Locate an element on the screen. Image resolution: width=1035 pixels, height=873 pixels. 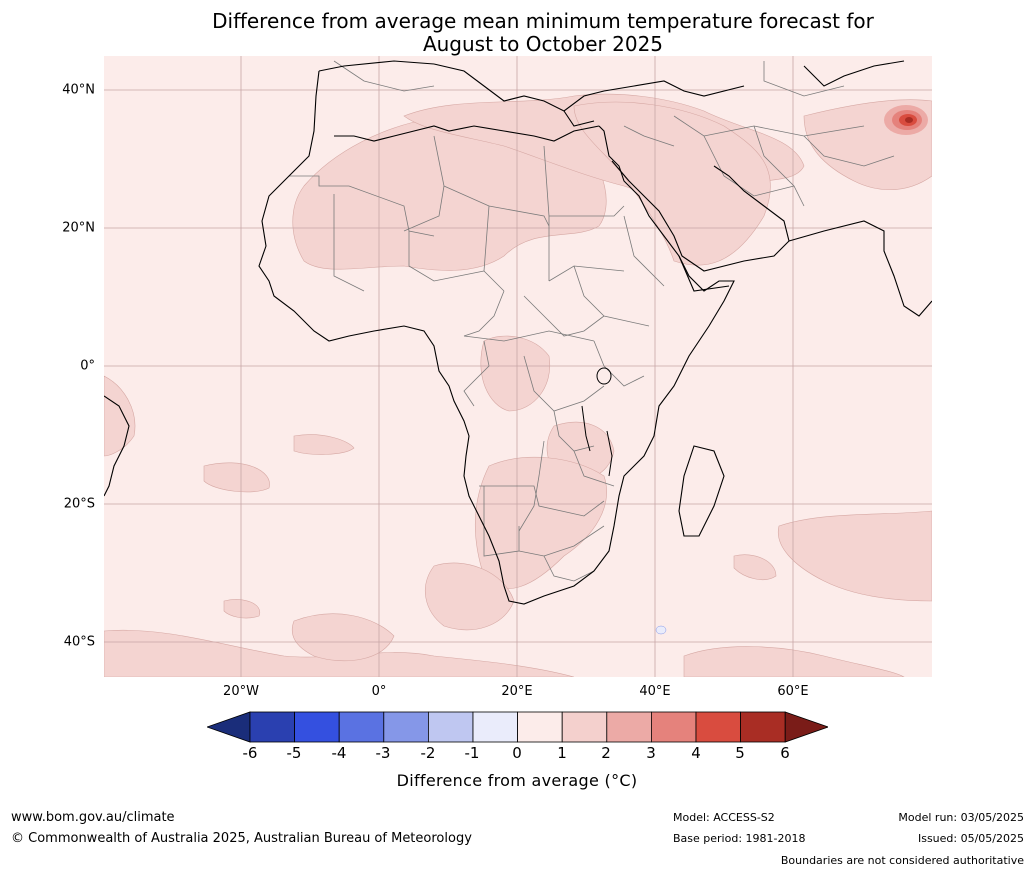
footer-website: www.bom.gov.au/climate is located at coordinates (93, 817).